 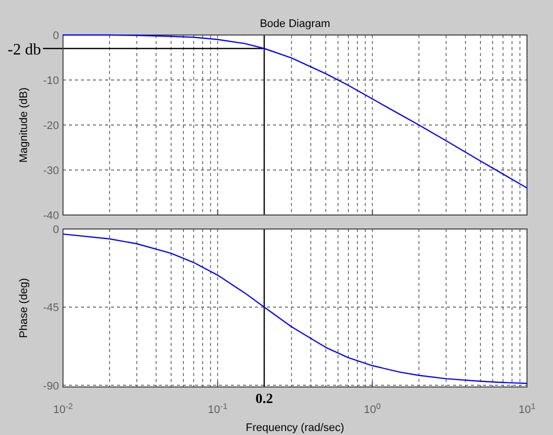 What do you see at coordinates (218, 409) in the screenshot?
I see `x-tick-label: 10$^{-1}$` at bounding box center [218, 409].